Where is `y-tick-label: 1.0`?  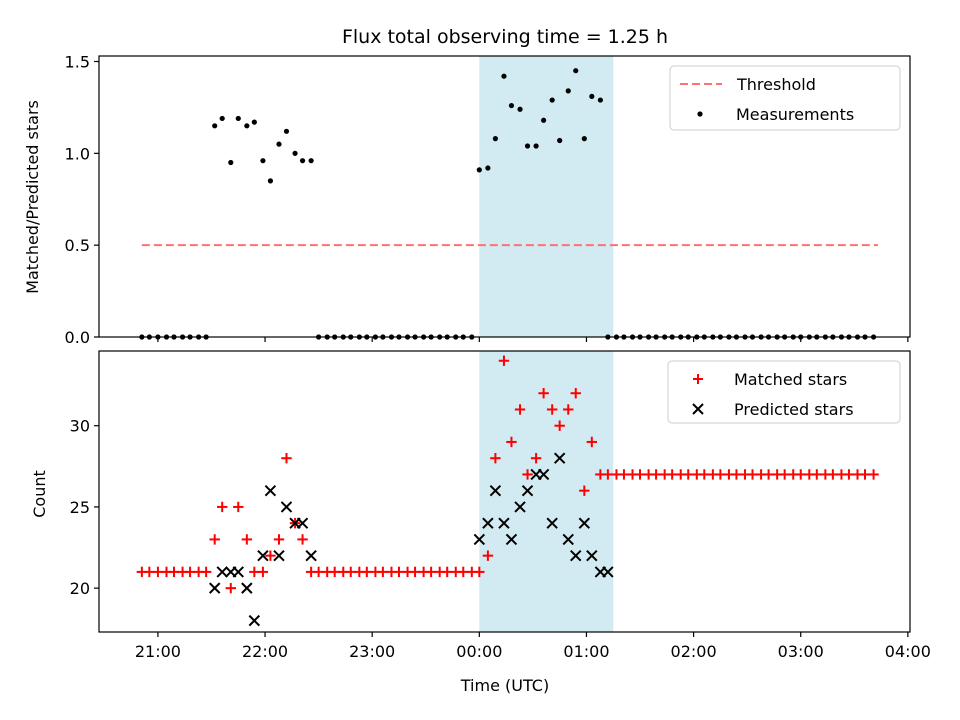 y-tick-label: 1.0 is located at coordinates (77, 153).